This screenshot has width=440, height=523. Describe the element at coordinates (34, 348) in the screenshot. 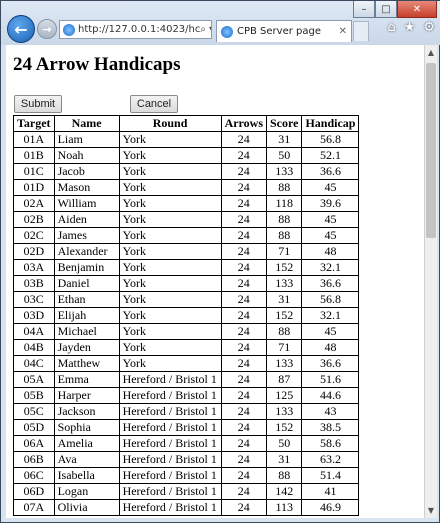

I see `table-cell: 04B` at that location.